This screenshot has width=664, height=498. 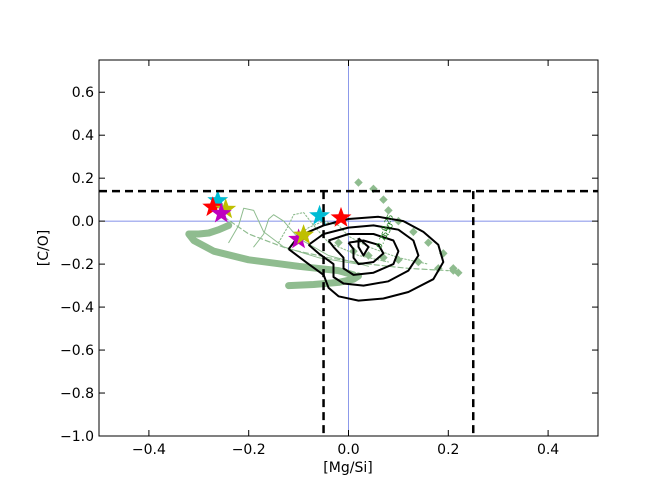 What do you see at coordinates (83, 136) in the screenshot?
I see `y-tick-label: 0.4` at bounding box center [83, 136].